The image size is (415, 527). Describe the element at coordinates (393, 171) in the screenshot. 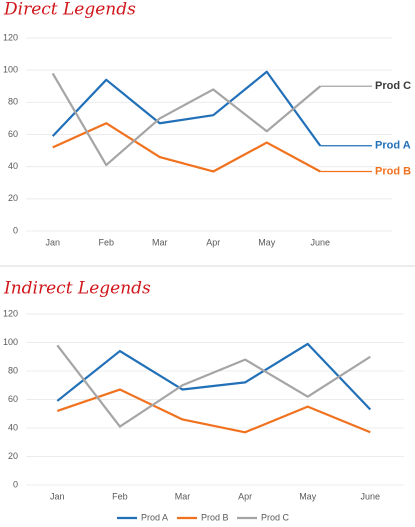

I see `direct-label: Prod B` at that location.